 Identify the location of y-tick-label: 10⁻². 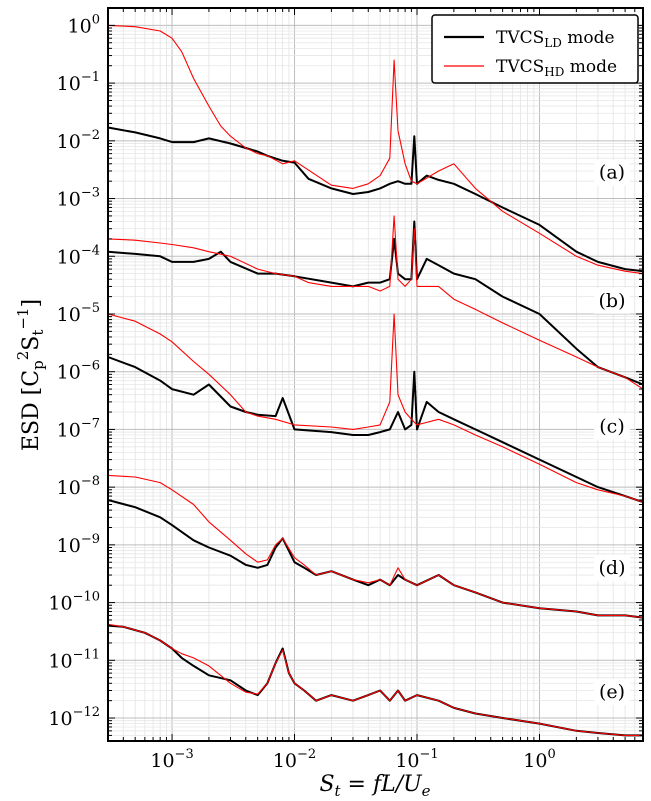
(78, 140).